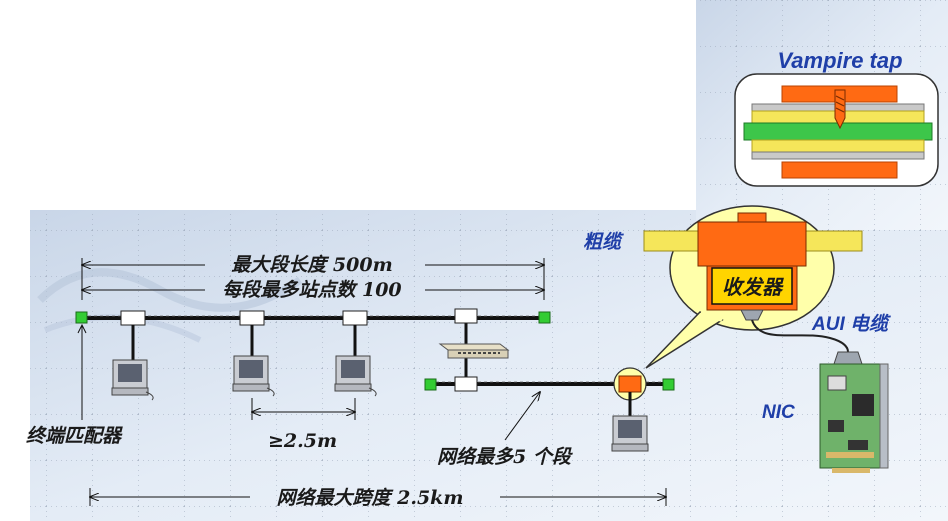 Image resolution: width=948 pixels, height=521 pixels. Describe the element at coordinates (370, 498) in the screenshot. I see `max-span-label: 网络最大跨度 2.5km` at that location.